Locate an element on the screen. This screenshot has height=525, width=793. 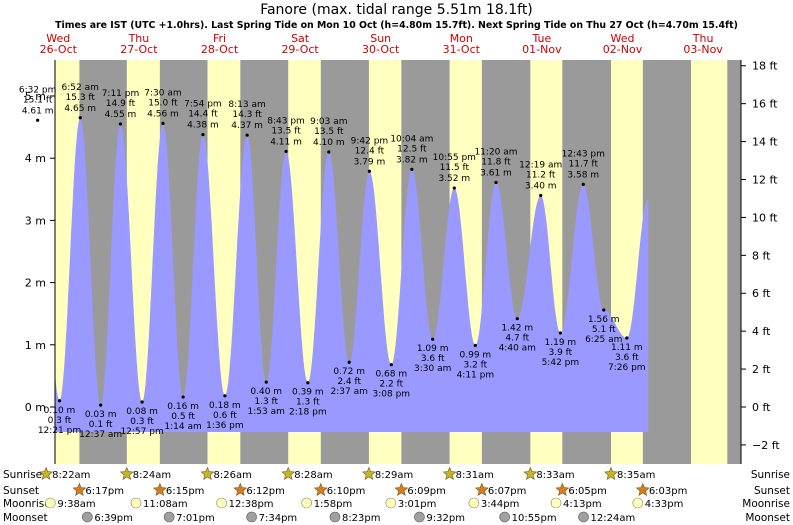
high-tide-feet: 12.5 ft is located at coordinates (412, 149).